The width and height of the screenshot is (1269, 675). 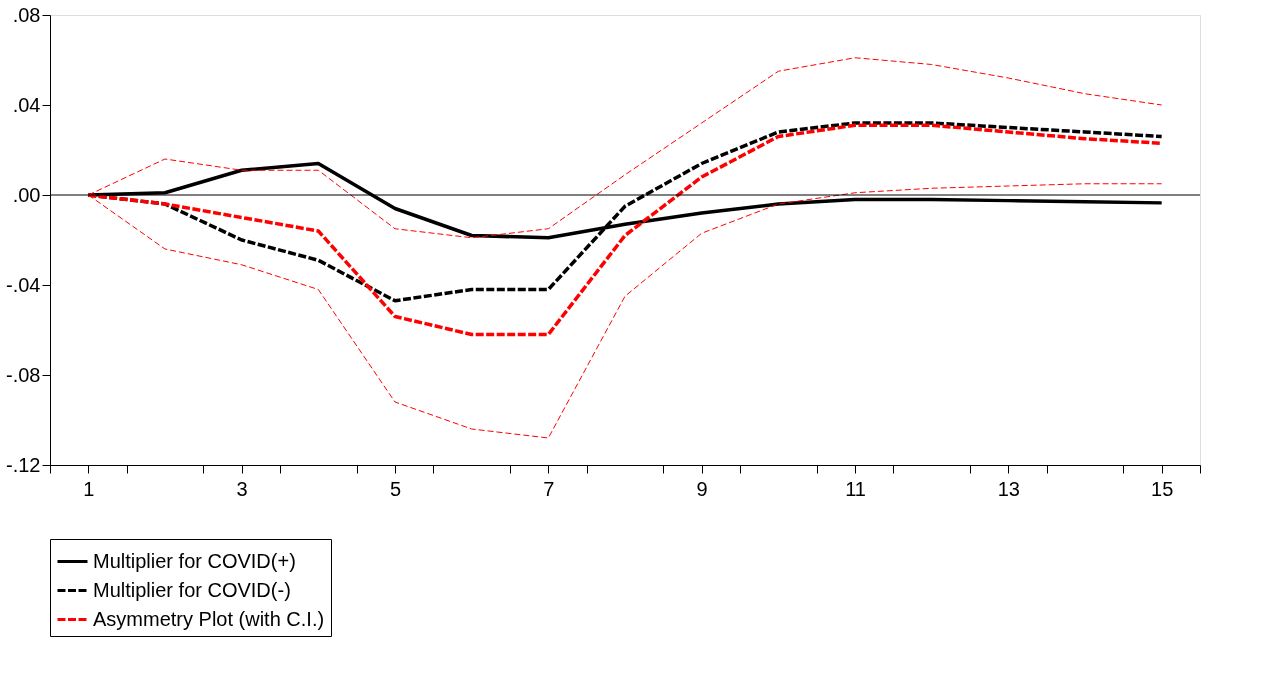 What do you see at coordinates (194, 560) in the screenshot?
I see `legend-label: Multiplier for COVID(+)` at bounding box center [194, 560].